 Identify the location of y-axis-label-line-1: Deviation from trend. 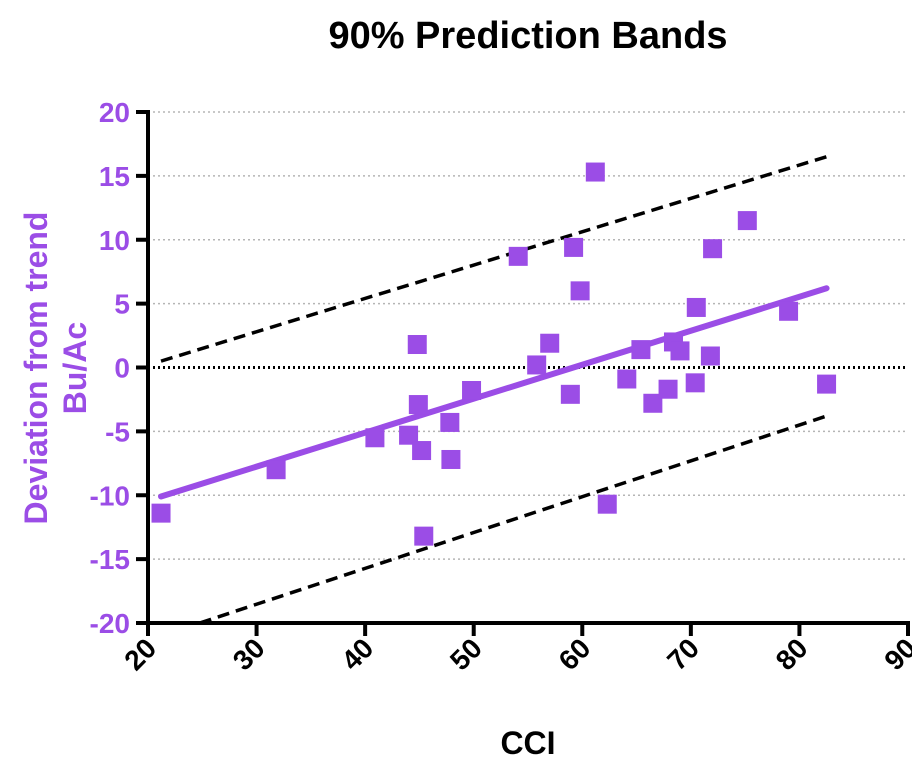
(36, 368).